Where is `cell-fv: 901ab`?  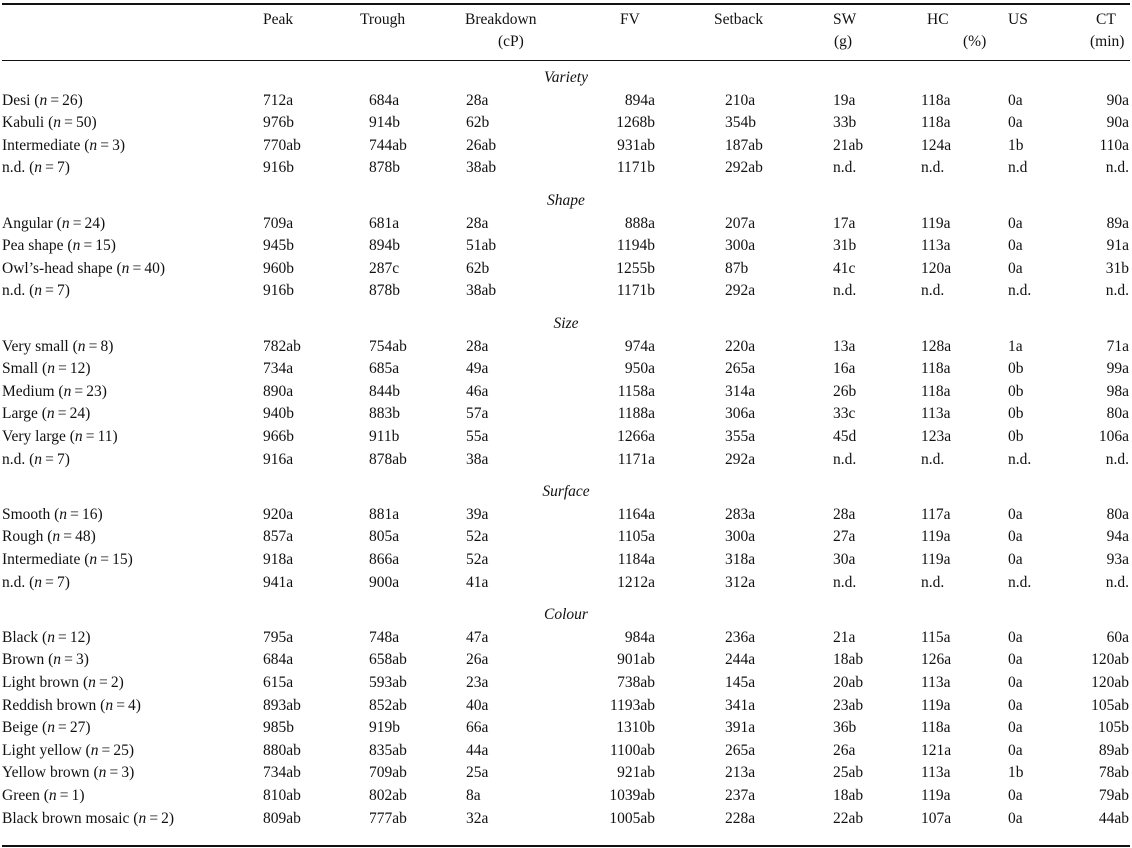
cell-fv: 901ab is located at coordinates (636, 660).